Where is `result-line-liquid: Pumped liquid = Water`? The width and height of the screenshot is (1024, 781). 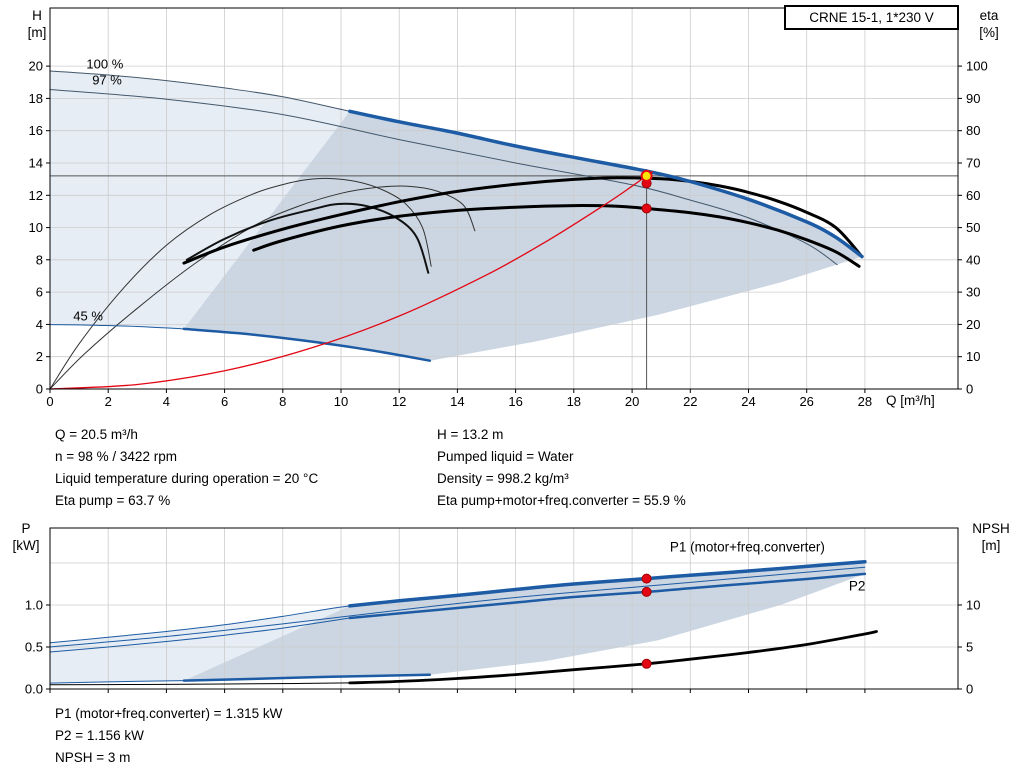
result-line-liquid: Pumped liquid = Water is located at coordinates (505, 456).